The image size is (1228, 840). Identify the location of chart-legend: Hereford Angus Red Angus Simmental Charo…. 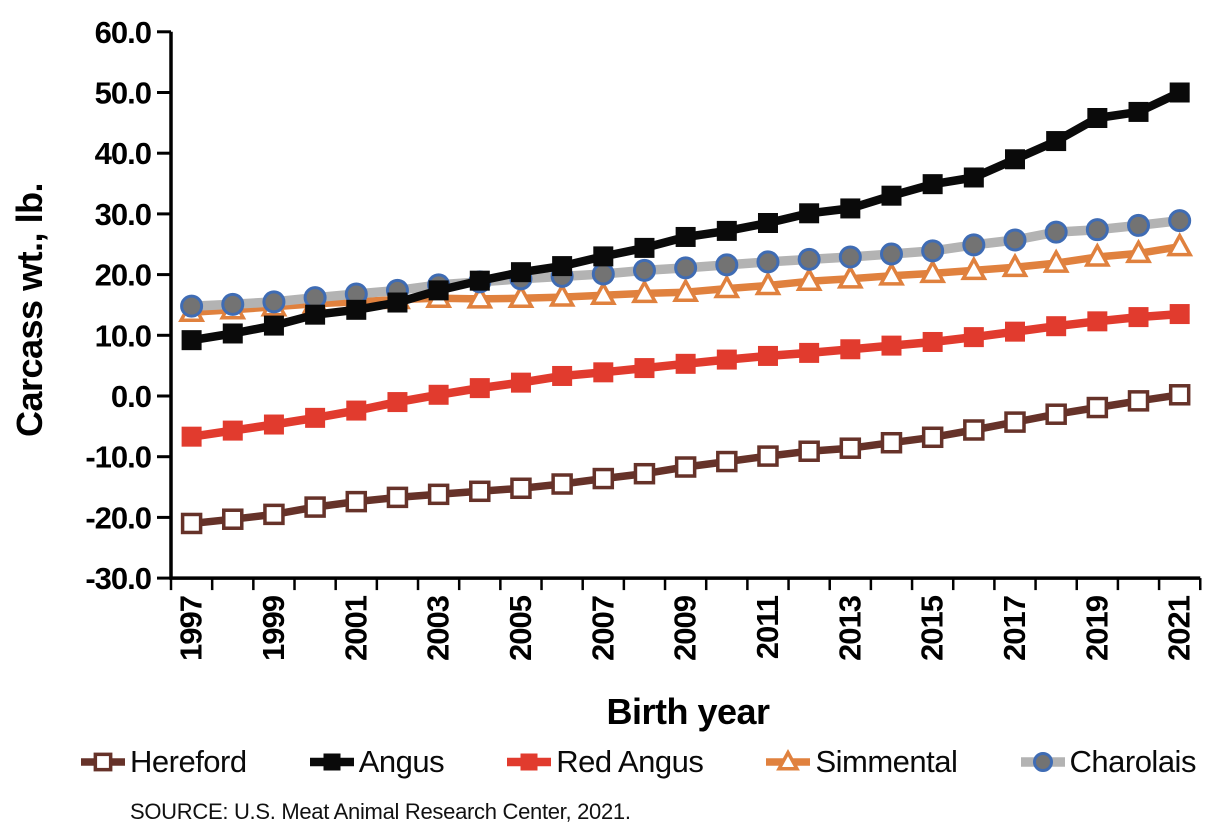
(637, 762).